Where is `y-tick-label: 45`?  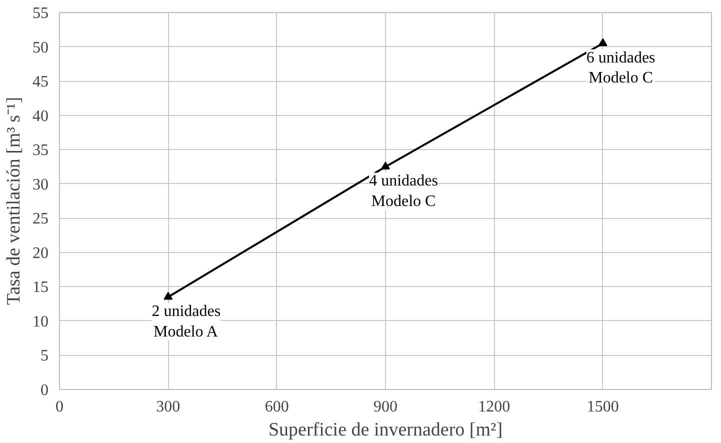
y-tick-label: 45 is located at coordinates (40, 82).